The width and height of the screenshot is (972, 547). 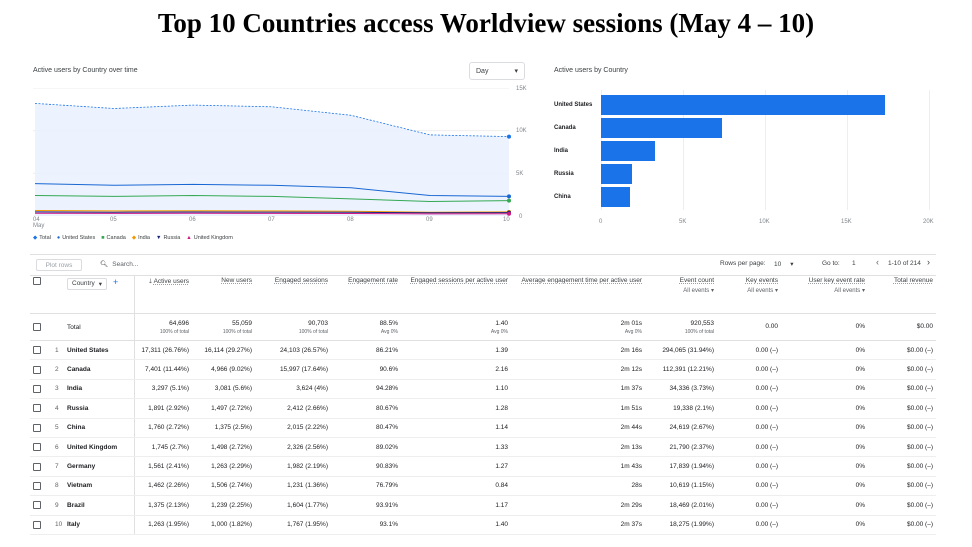 I want to click on metric-cell: 0.00 (–), so click(x=749, y=505).